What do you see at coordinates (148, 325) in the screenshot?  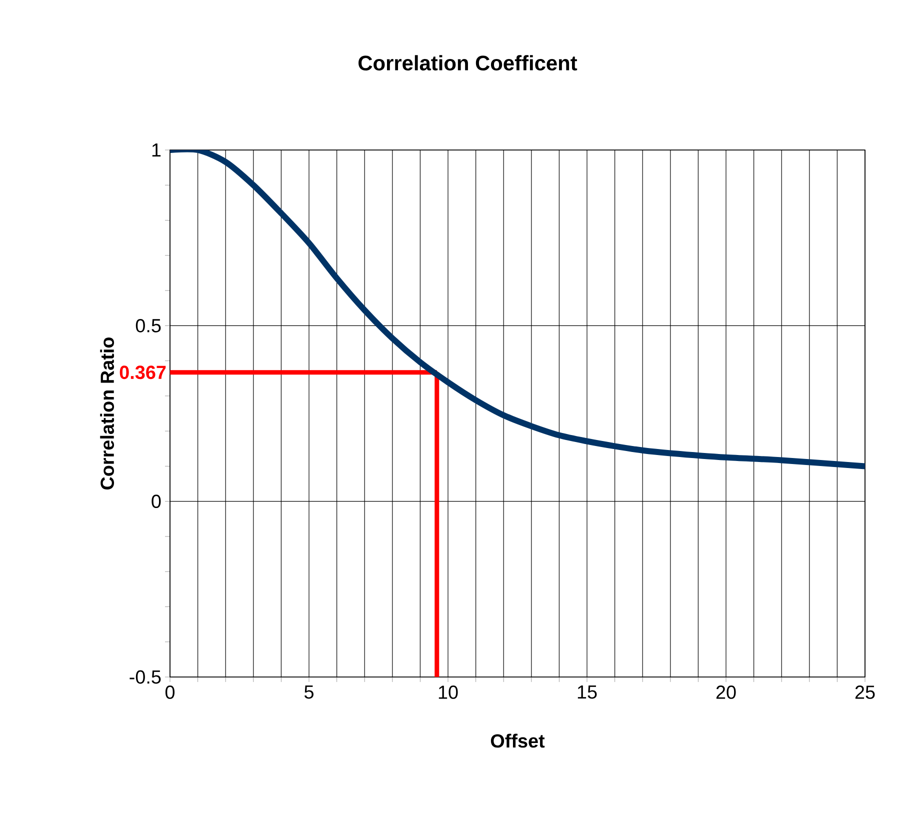 I see `y-tick-label: 0.5` at bounding box center [148, 325].